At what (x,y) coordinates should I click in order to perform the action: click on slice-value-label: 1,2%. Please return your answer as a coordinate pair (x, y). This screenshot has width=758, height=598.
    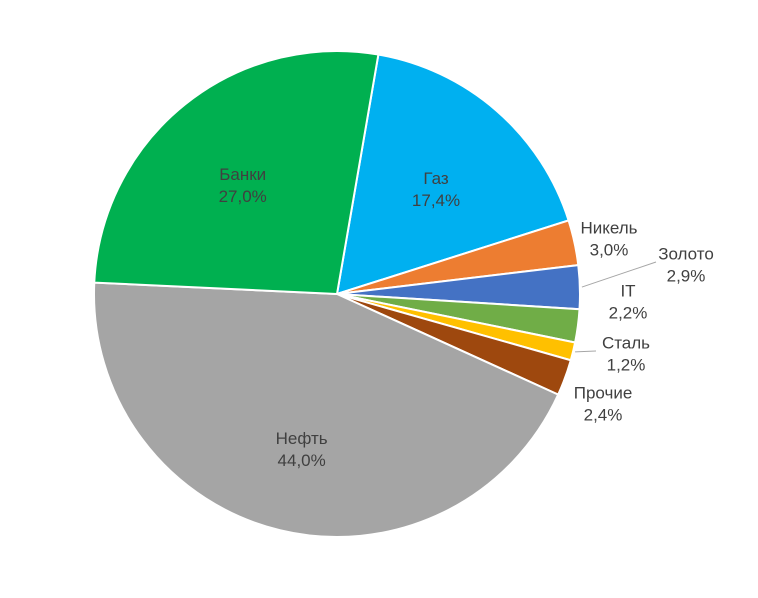
    Looking at the image, I should click on (626, 364).